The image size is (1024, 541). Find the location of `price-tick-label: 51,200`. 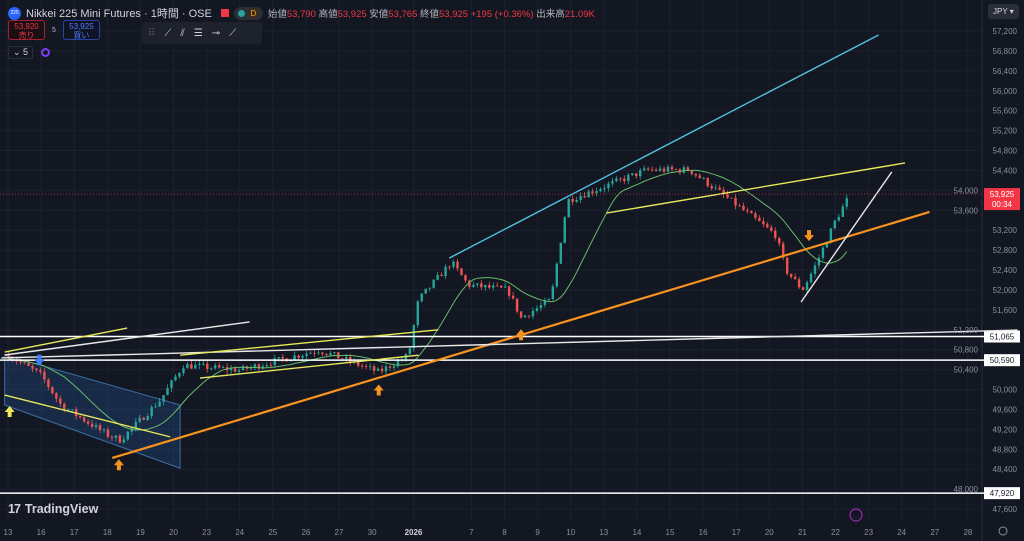

price-tick-label: 51,200 is located at coordinates (966, 330).